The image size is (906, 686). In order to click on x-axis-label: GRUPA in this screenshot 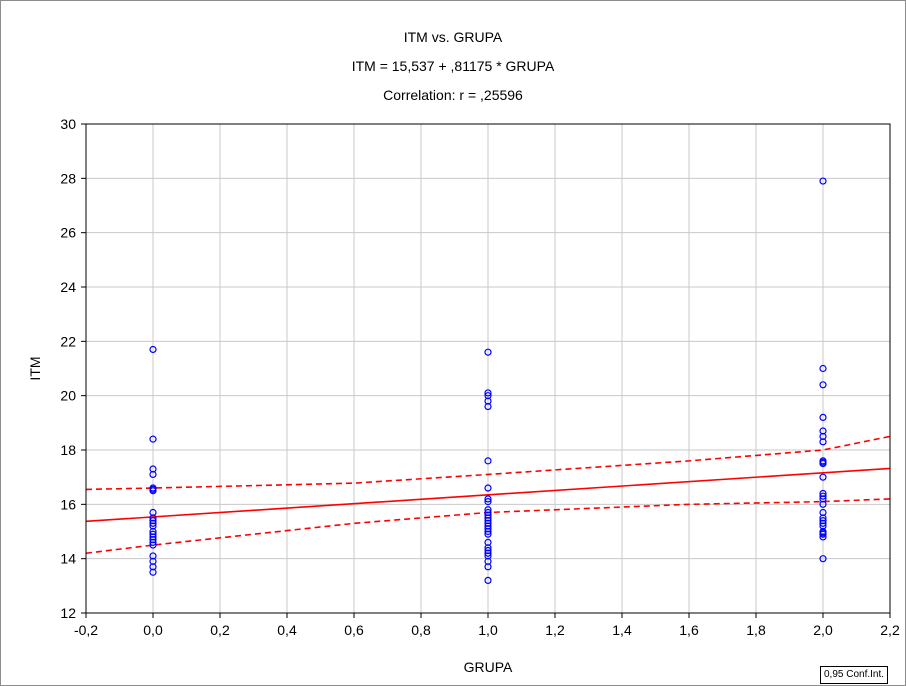, I will do `click(488, 667)`.